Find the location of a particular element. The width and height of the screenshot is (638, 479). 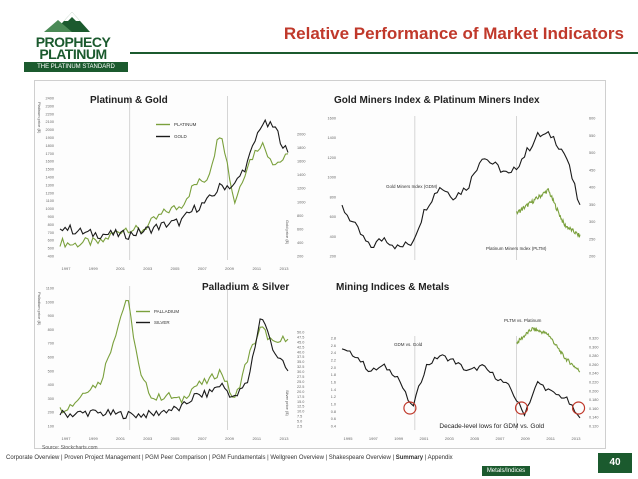

section-badge: Metals/Indices is located at coordinates (506, 471).